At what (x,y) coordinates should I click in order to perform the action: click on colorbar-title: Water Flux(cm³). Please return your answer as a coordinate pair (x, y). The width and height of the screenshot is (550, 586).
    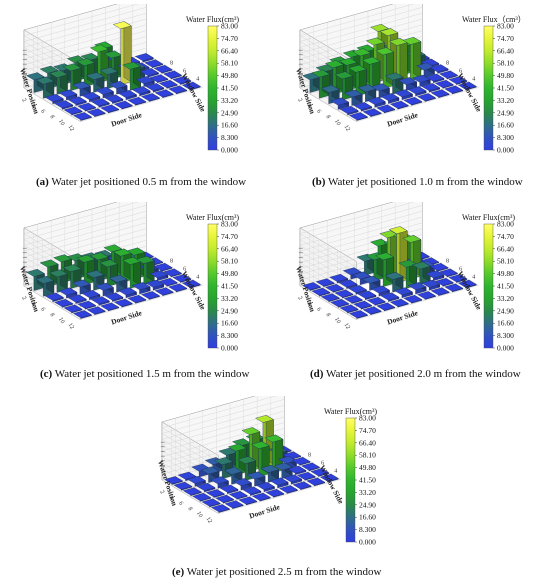
    Looking at the image, I should click on (212, 19).